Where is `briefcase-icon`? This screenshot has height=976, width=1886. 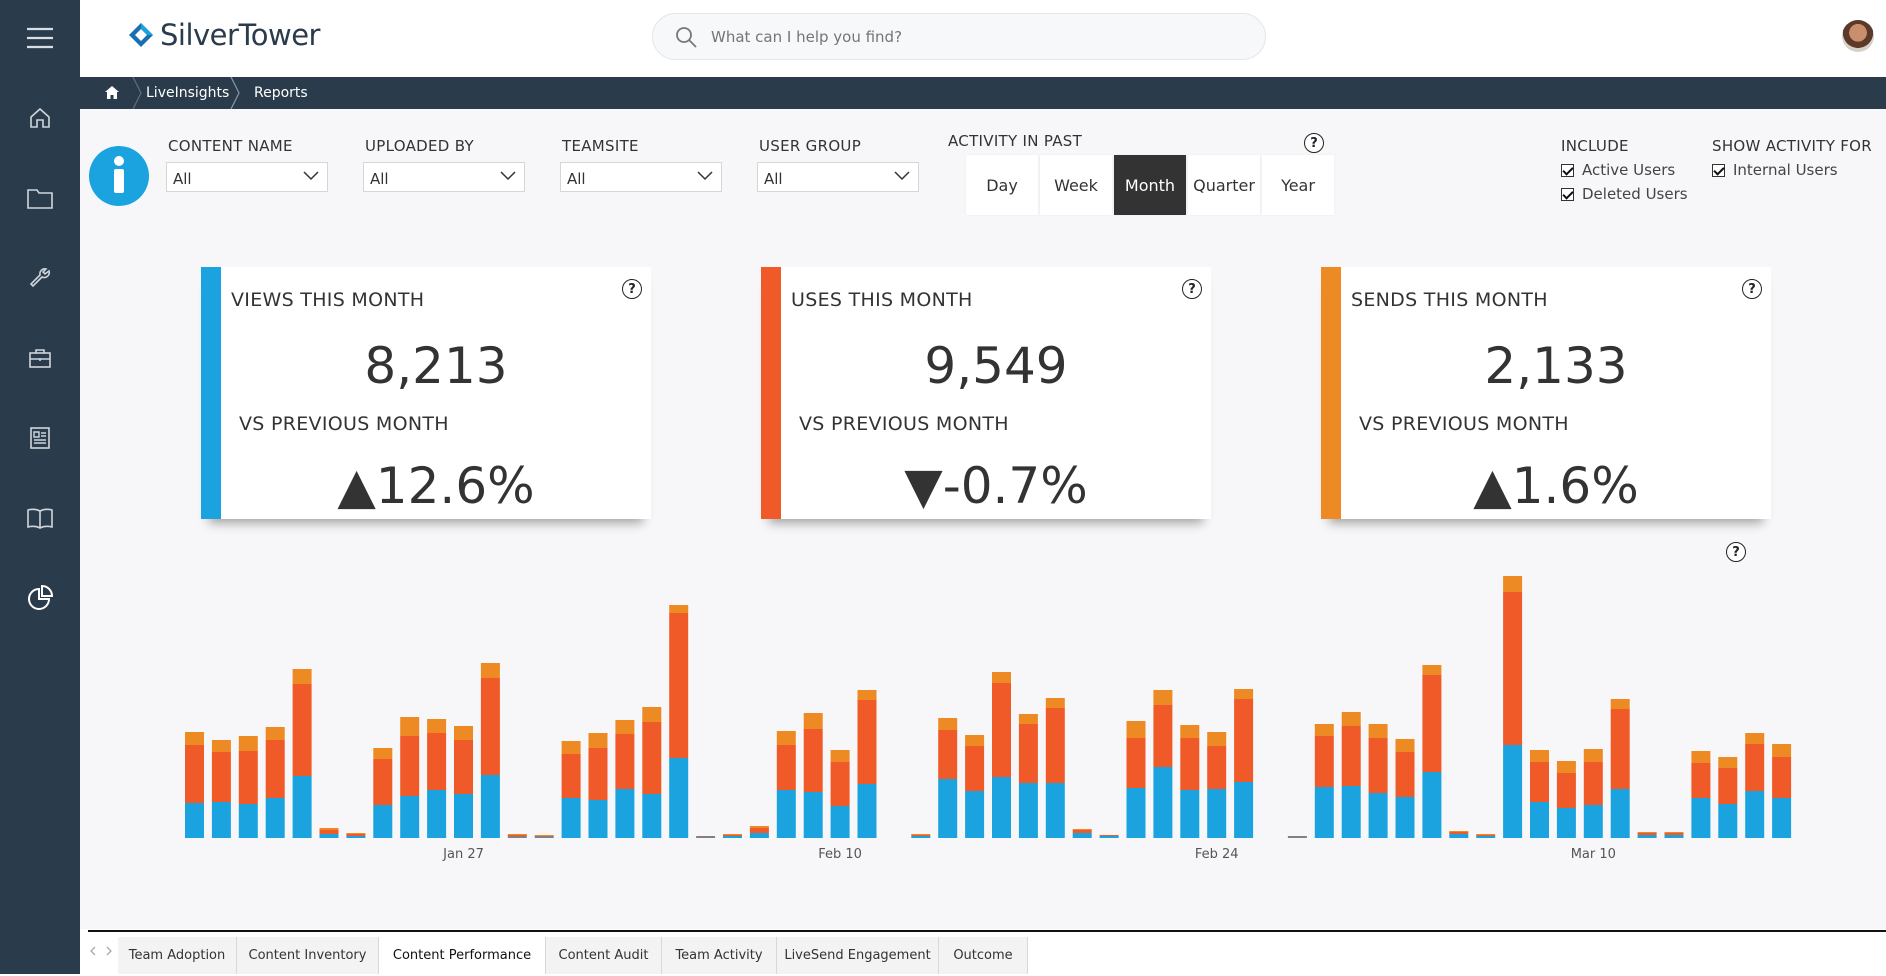
briefcase-icon is located at coordinates (40, 358).